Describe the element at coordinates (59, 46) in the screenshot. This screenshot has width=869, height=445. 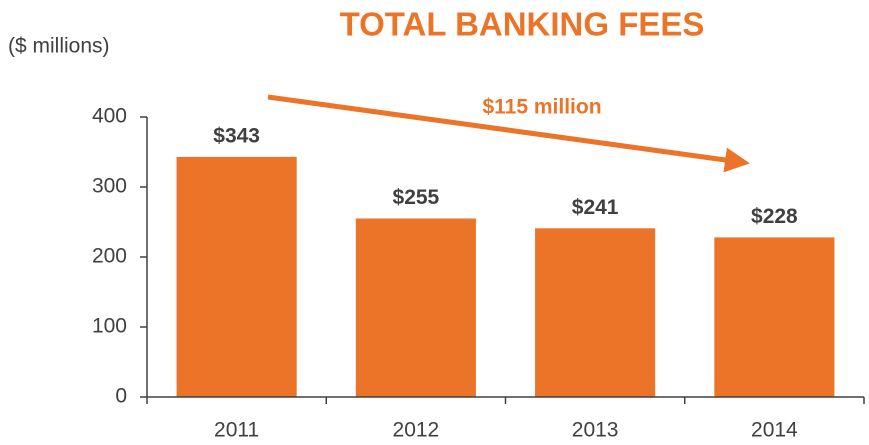
I see `y-axis-label: ($ millions)` at that location.